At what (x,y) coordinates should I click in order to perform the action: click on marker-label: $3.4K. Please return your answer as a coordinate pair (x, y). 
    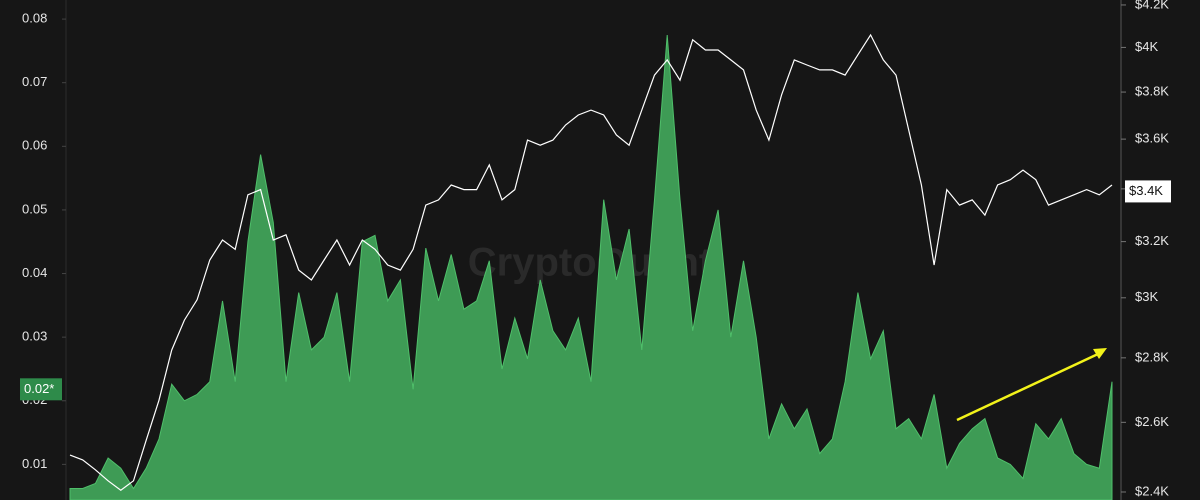
    Looking at the image, I should click on (1146, 190).